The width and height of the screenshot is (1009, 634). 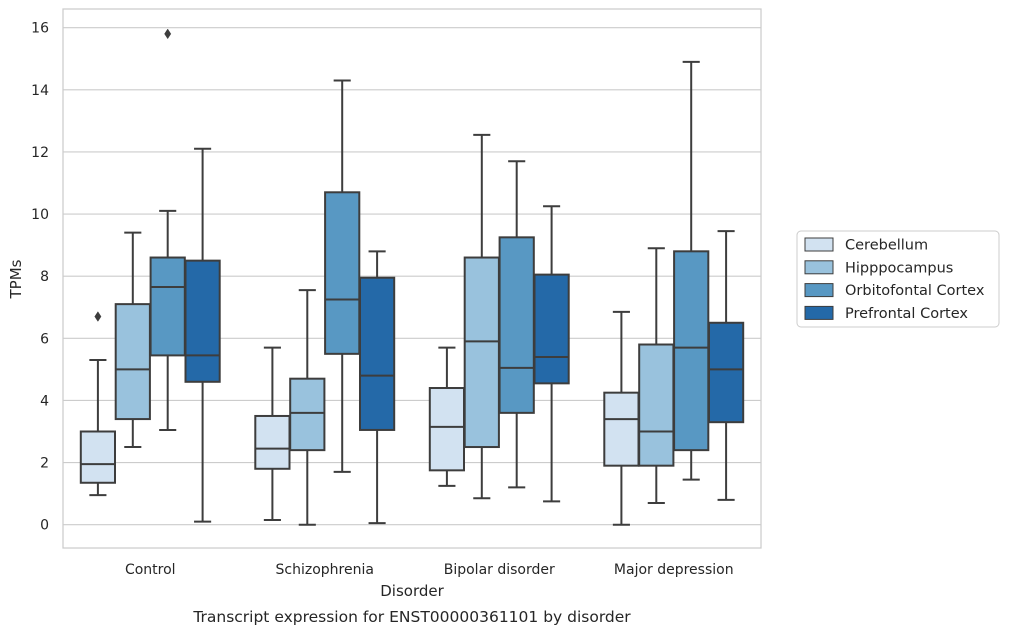 I want to click on legend-label: Cerebellum, so click(x=886, y=246).